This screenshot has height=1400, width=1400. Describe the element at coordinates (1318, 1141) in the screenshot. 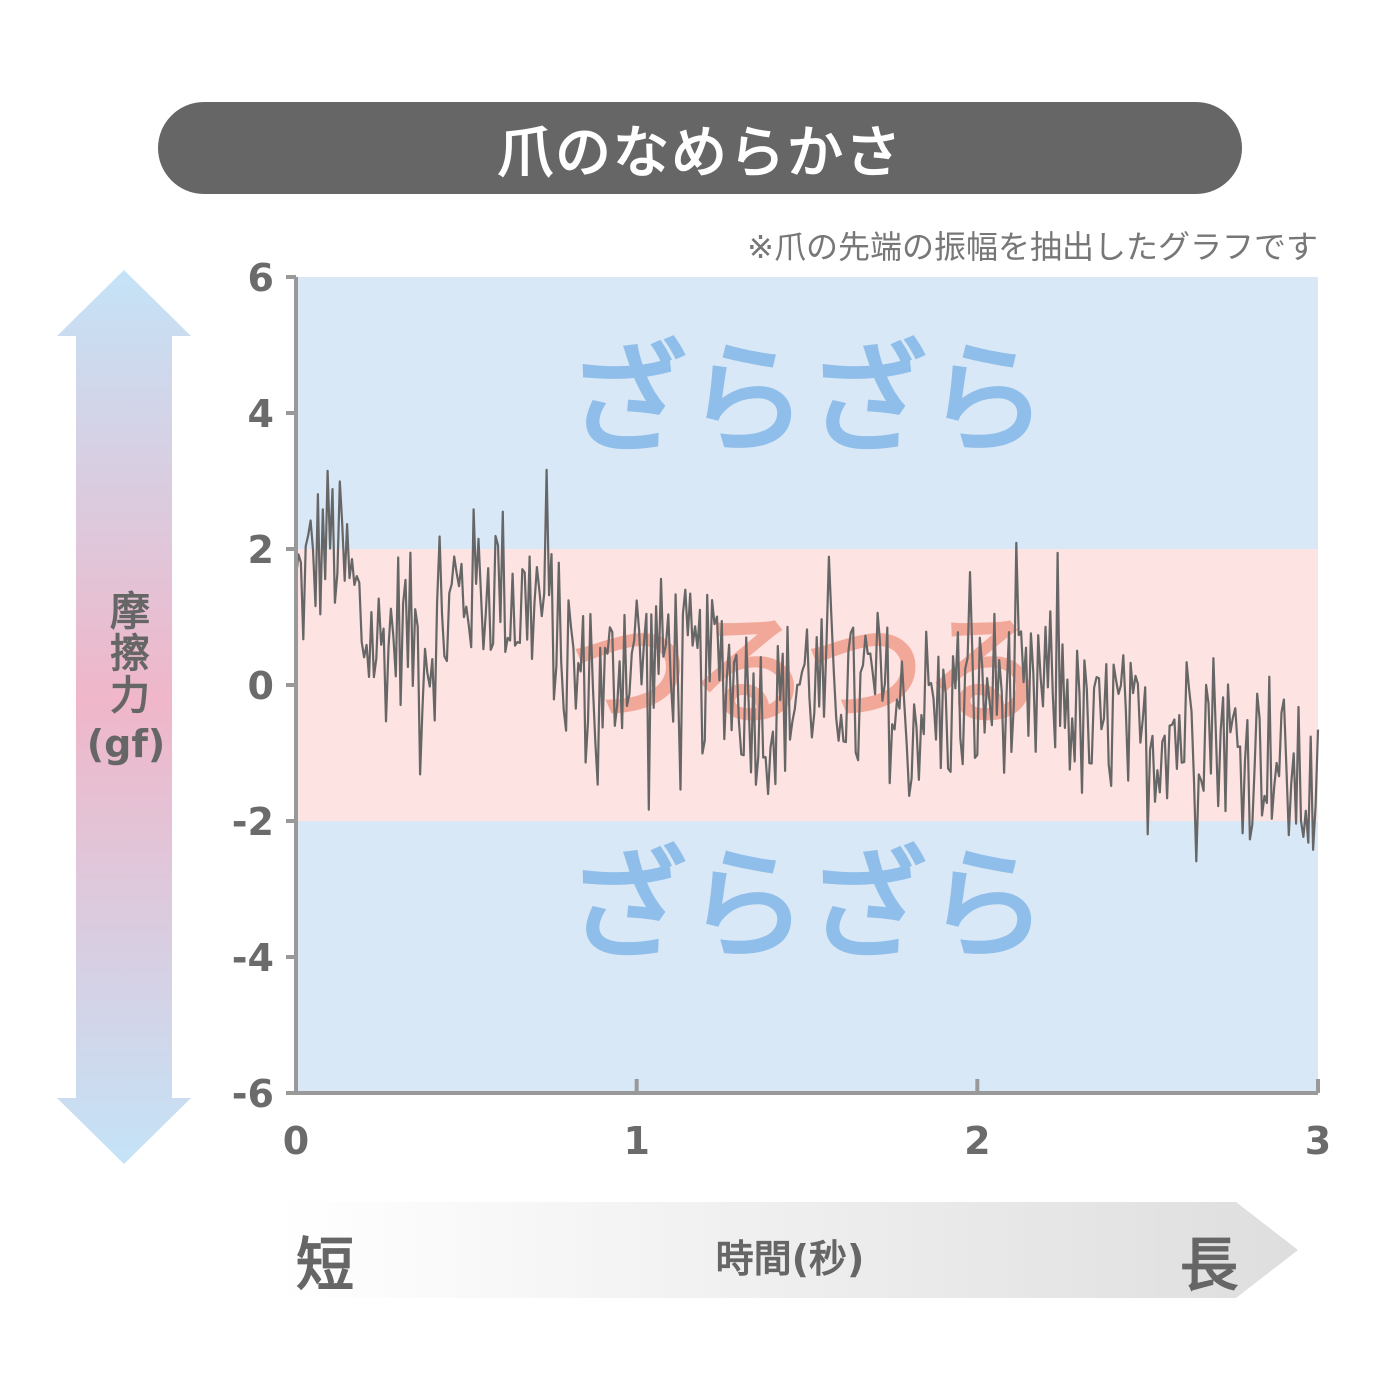

I see `x-tick-label-3: 3` at that location.